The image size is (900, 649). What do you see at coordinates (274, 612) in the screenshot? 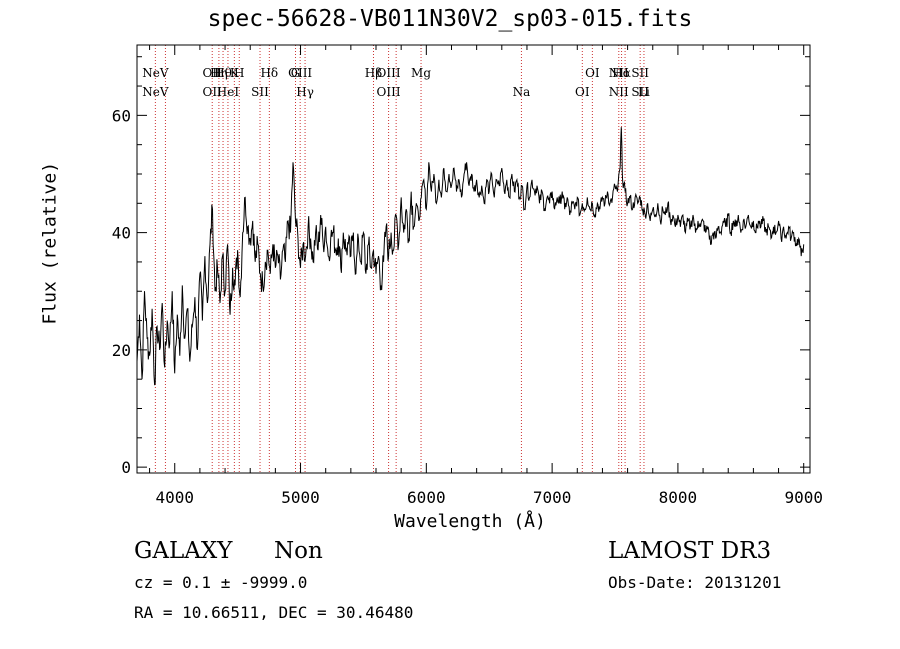
I see `coordinates-radec: RA = 10.66511, DEC = 30.46480` at bounding box center [274, 612].